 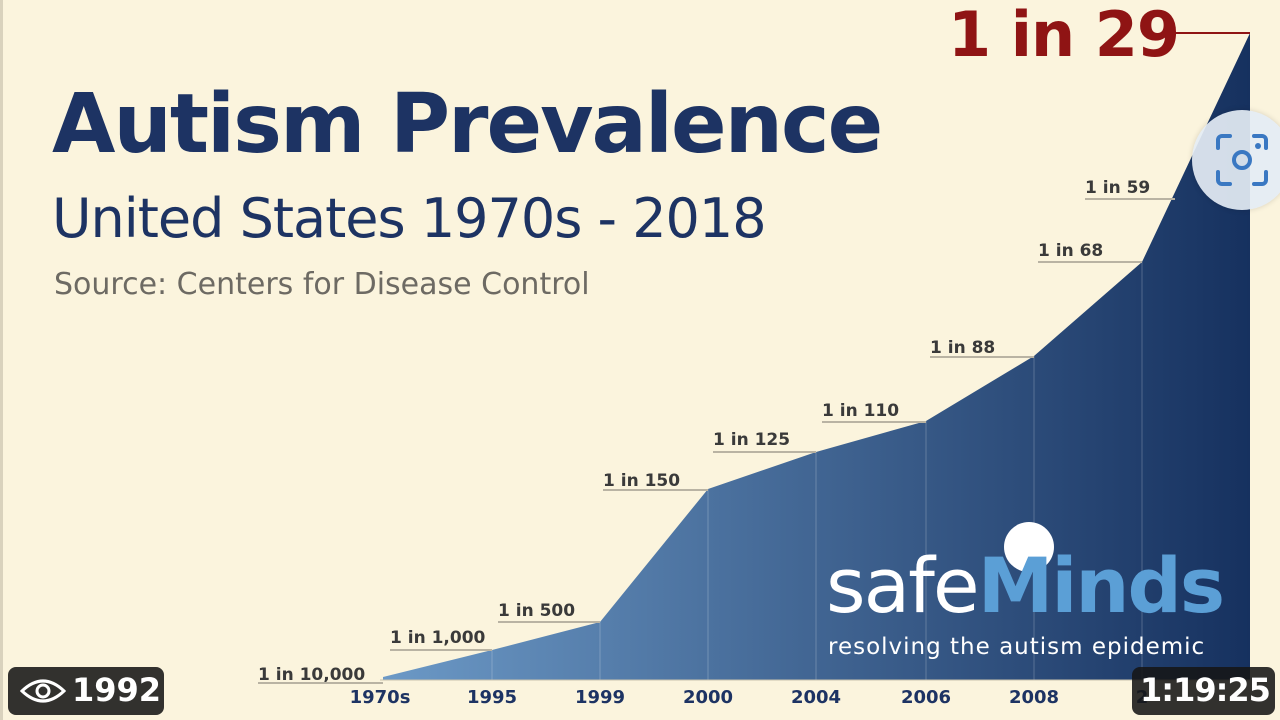 I want to click on safeminds-logo: safeMinds resolving the autism epidemic, so click(x=1036, y=595).